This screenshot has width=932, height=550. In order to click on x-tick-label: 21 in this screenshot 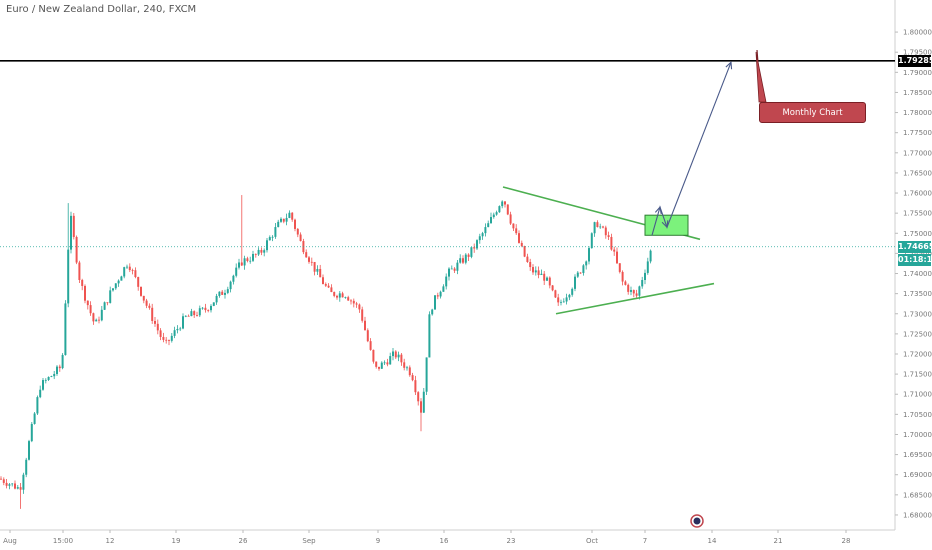, I will do `click(778, 541)`.